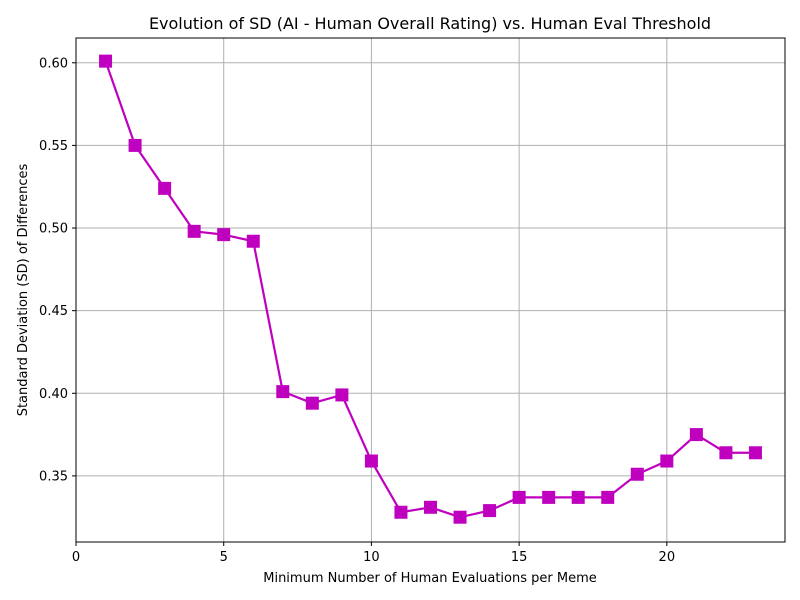 The width and height of the screenshot is (800, 600). Describe the element at coordinates (53, 394) in the screenshot. I see `y-tick-label: 0.40` at that location.